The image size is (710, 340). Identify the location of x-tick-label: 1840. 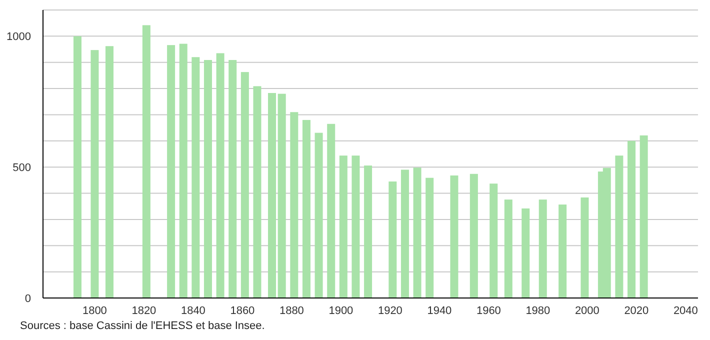
(193, 310).